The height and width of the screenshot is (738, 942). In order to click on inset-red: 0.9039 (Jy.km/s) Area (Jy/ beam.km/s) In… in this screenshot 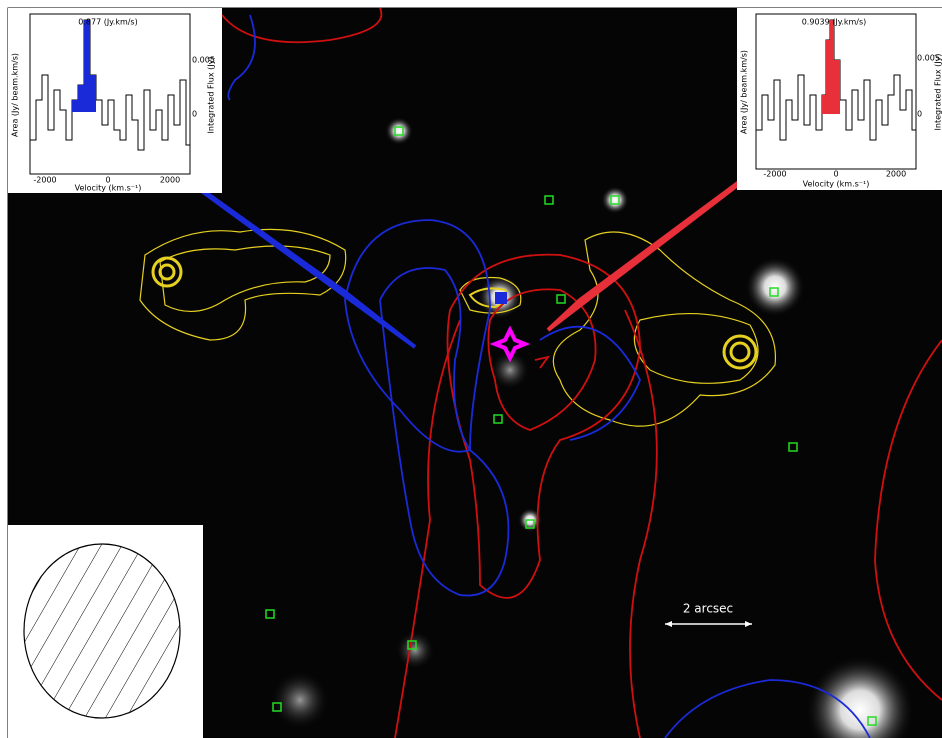, I will do `click(839, 99)`.